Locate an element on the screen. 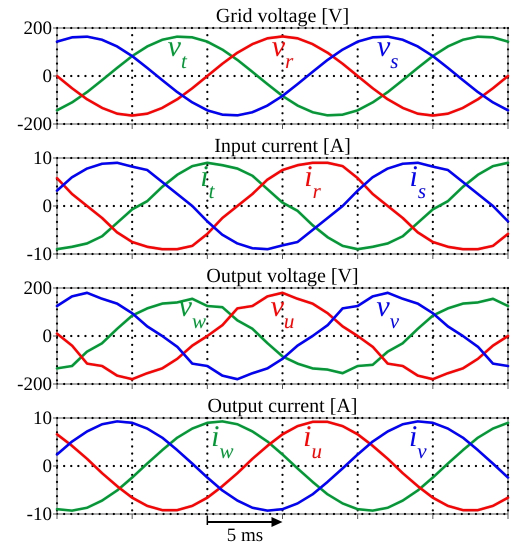  chart-title: Input current [A] is located at coordinates (282, 146).